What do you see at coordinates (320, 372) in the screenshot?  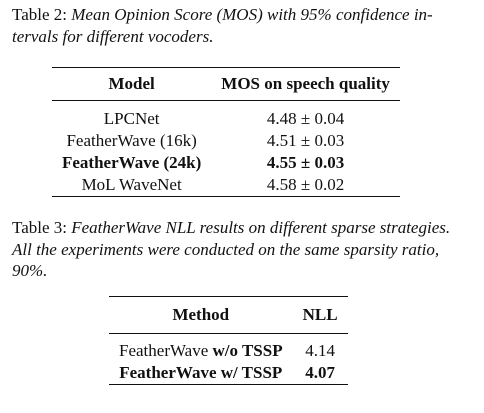 I see `table3-nll-cell: 4.07` at bounding box center [320, 372].